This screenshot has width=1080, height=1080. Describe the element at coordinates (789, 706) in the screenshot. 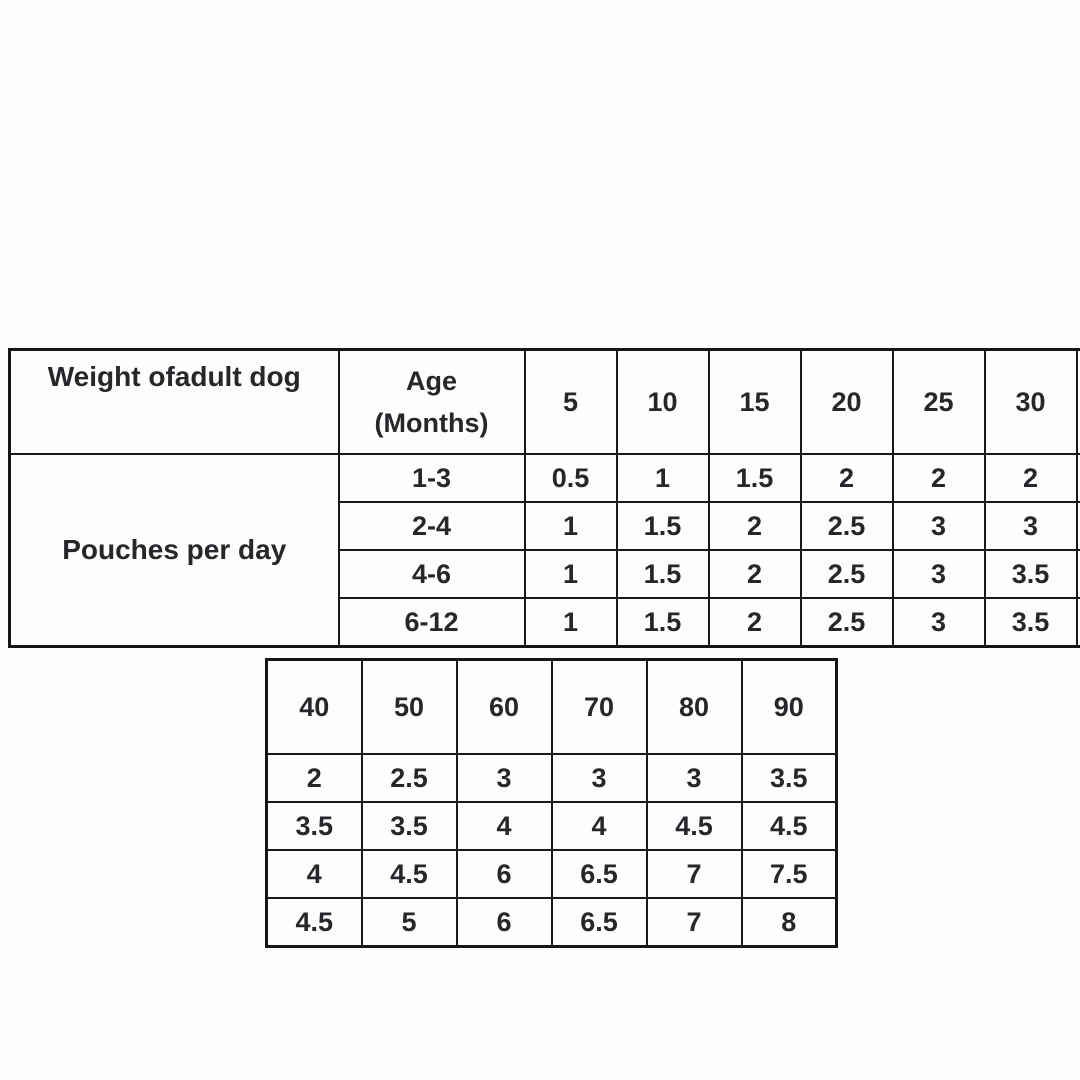

I see `weight-col-header: 90` at that location.